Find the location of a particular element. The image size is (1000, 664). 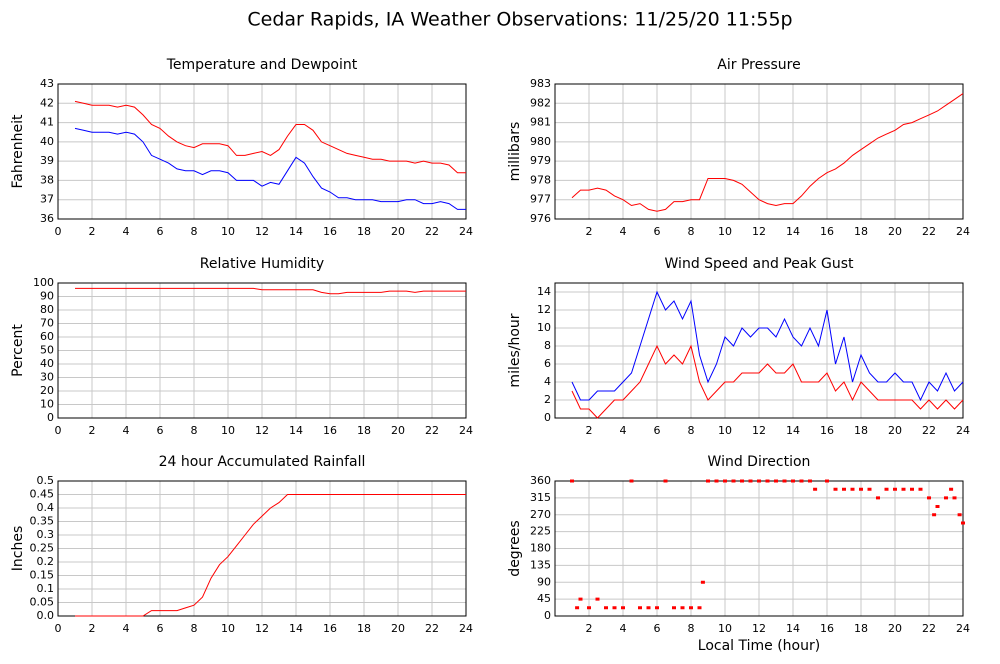

y-tick-label: 42 is located at coordinates (47, 102).